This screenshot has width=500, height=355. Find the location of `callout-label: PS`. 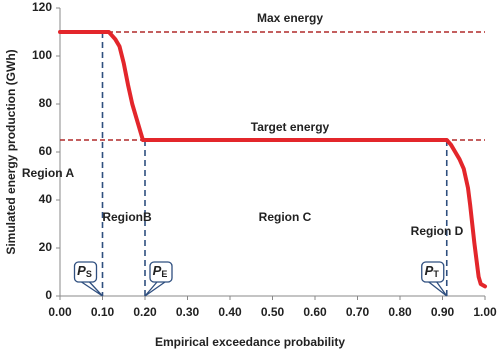

callout-label: PS is located at coordinates (84, 271).